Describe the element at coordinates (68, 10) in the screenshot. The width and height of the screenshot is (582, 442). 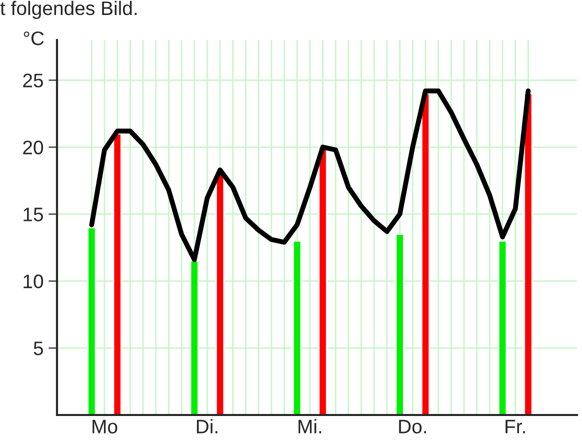
I see `text: t folgendes Bild.` at that location.